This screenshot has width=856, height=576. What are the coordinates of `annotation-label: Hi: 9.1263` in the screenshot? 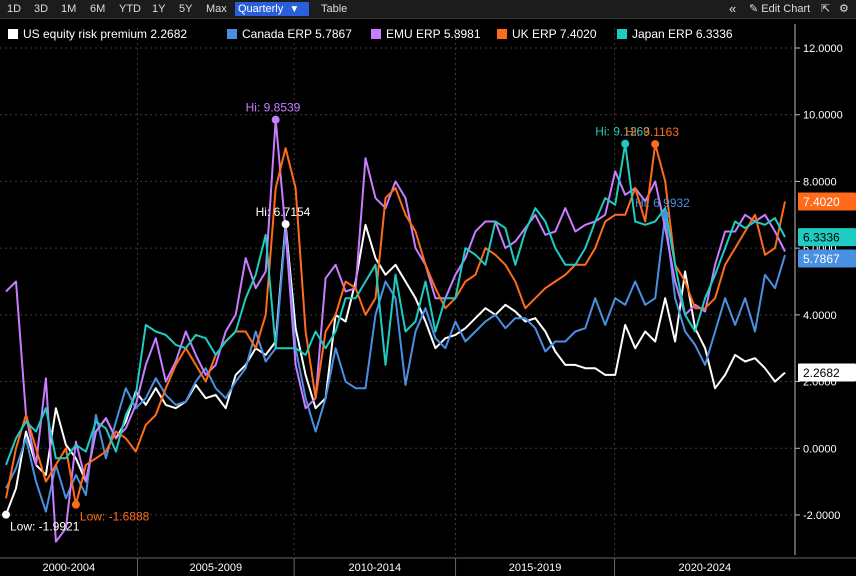 It's located at (622, 132).